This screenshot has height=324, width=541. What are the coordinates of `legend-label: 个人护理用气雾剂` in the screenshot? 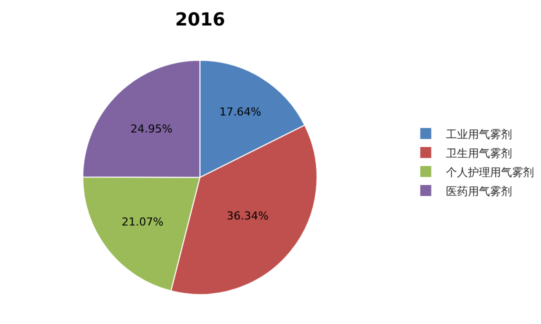 It's located at (490, 172).